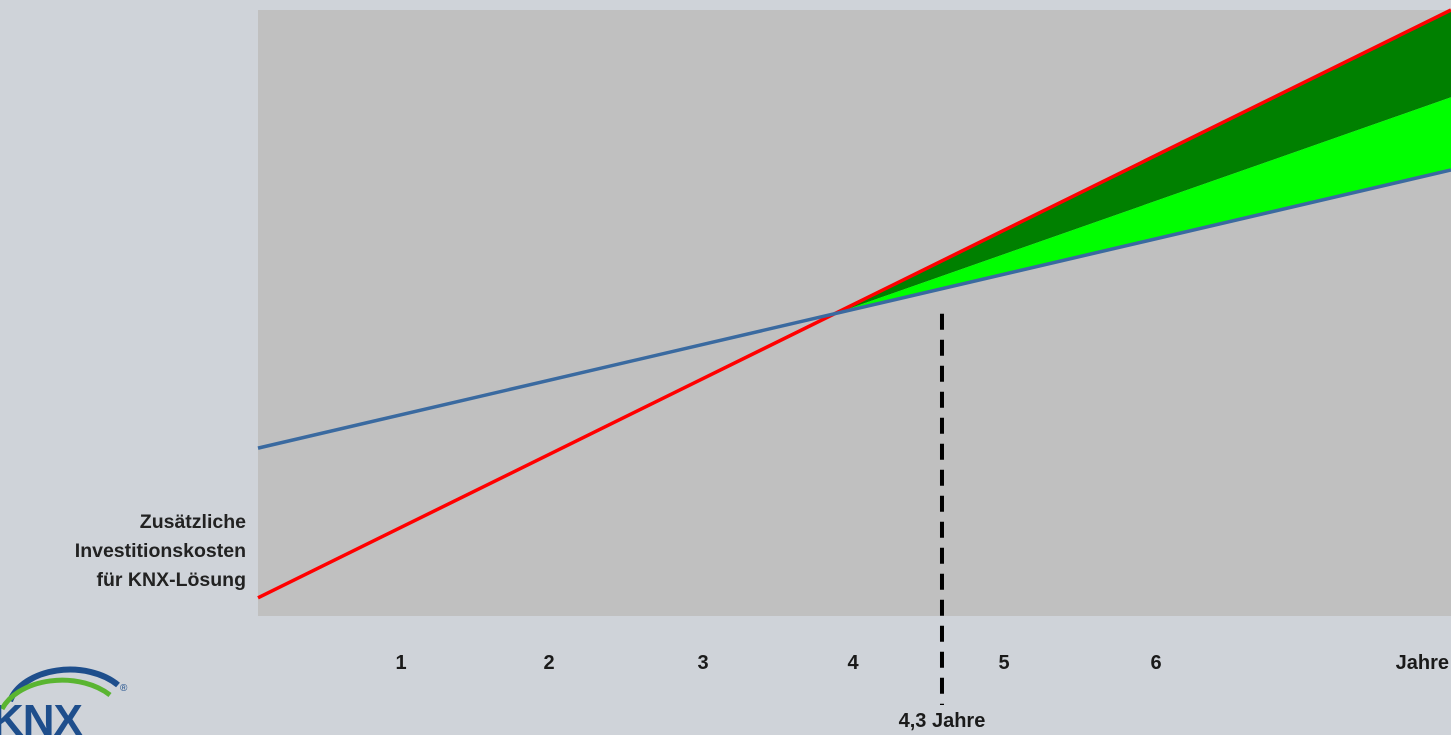 This screenshot has height=735, width=1451. What do you see at coordinates (124, 688) in the screenshot?
I see `knx-logo-registered: ®` at bounding box center [124, 688].